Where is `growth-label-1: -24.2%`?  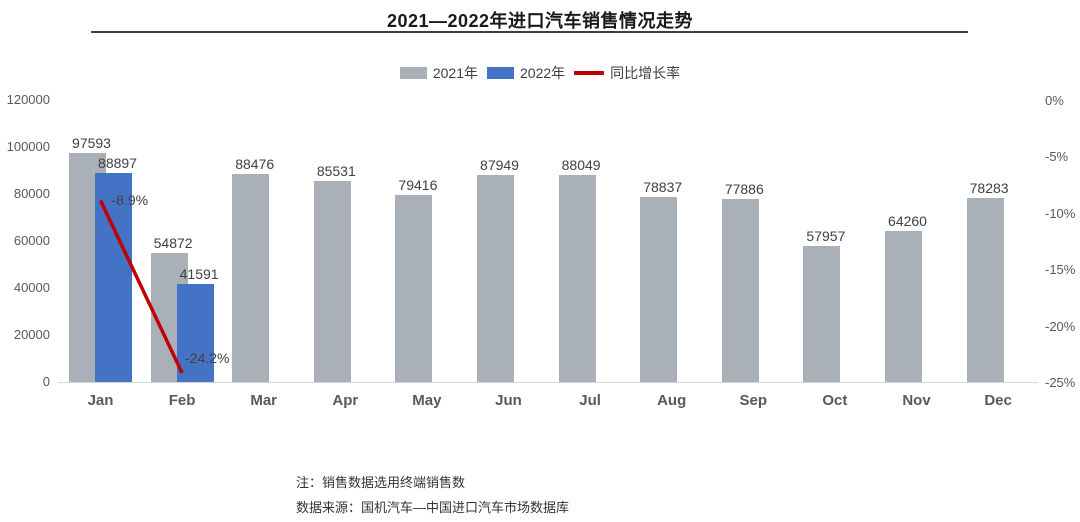 growth-label-1: -24.2% is located at coordinates (207, 357).